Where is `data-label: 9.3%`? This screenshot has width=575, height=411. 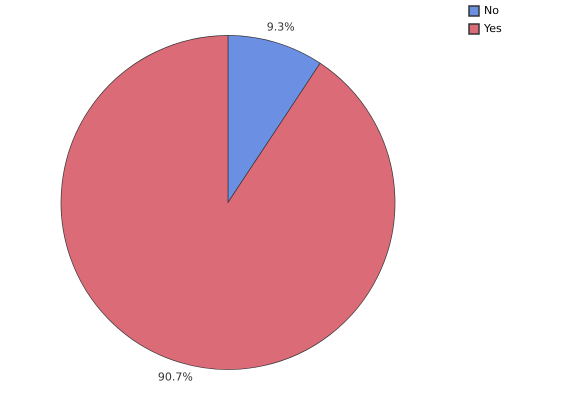 data-label: 9.3% is located at coordinates (280, 27).